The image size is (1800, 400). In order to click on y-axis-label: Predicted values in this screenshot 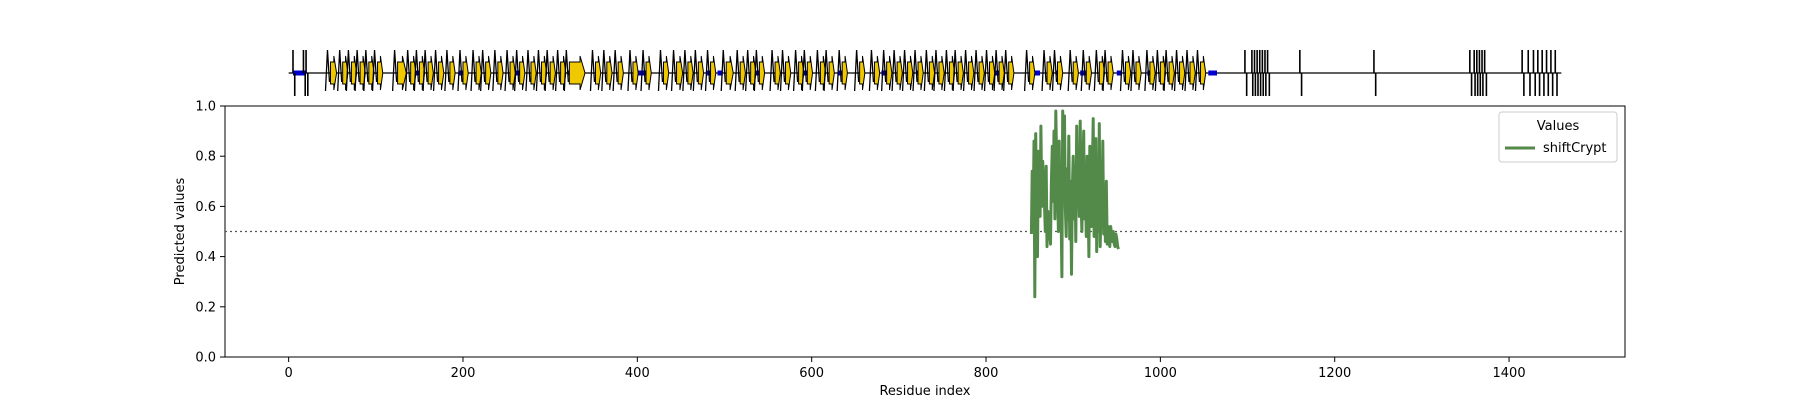, I will do `click(180, 232)`.